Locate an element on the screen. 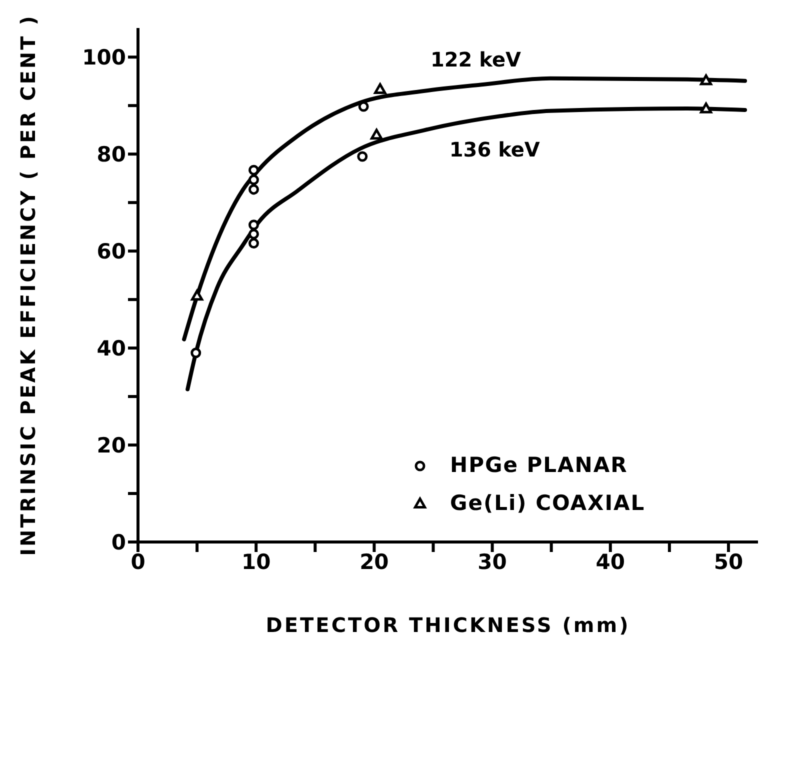  x-axis-title: DETECTOR THICKNESS (mm) is located at coordinates (448, 625).